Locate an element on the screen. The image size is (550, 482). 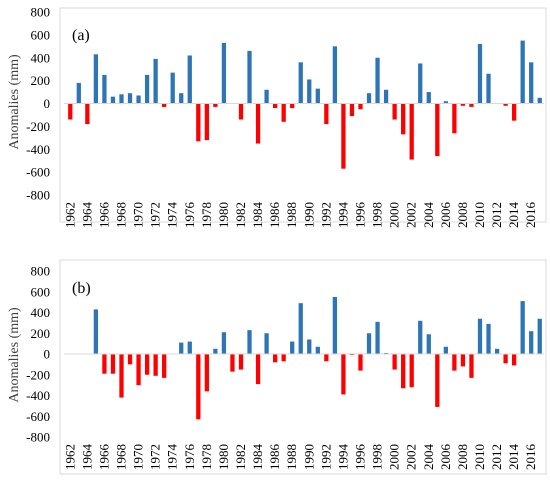
x-tick-label: 2000 is located at coordinates (394, 215).